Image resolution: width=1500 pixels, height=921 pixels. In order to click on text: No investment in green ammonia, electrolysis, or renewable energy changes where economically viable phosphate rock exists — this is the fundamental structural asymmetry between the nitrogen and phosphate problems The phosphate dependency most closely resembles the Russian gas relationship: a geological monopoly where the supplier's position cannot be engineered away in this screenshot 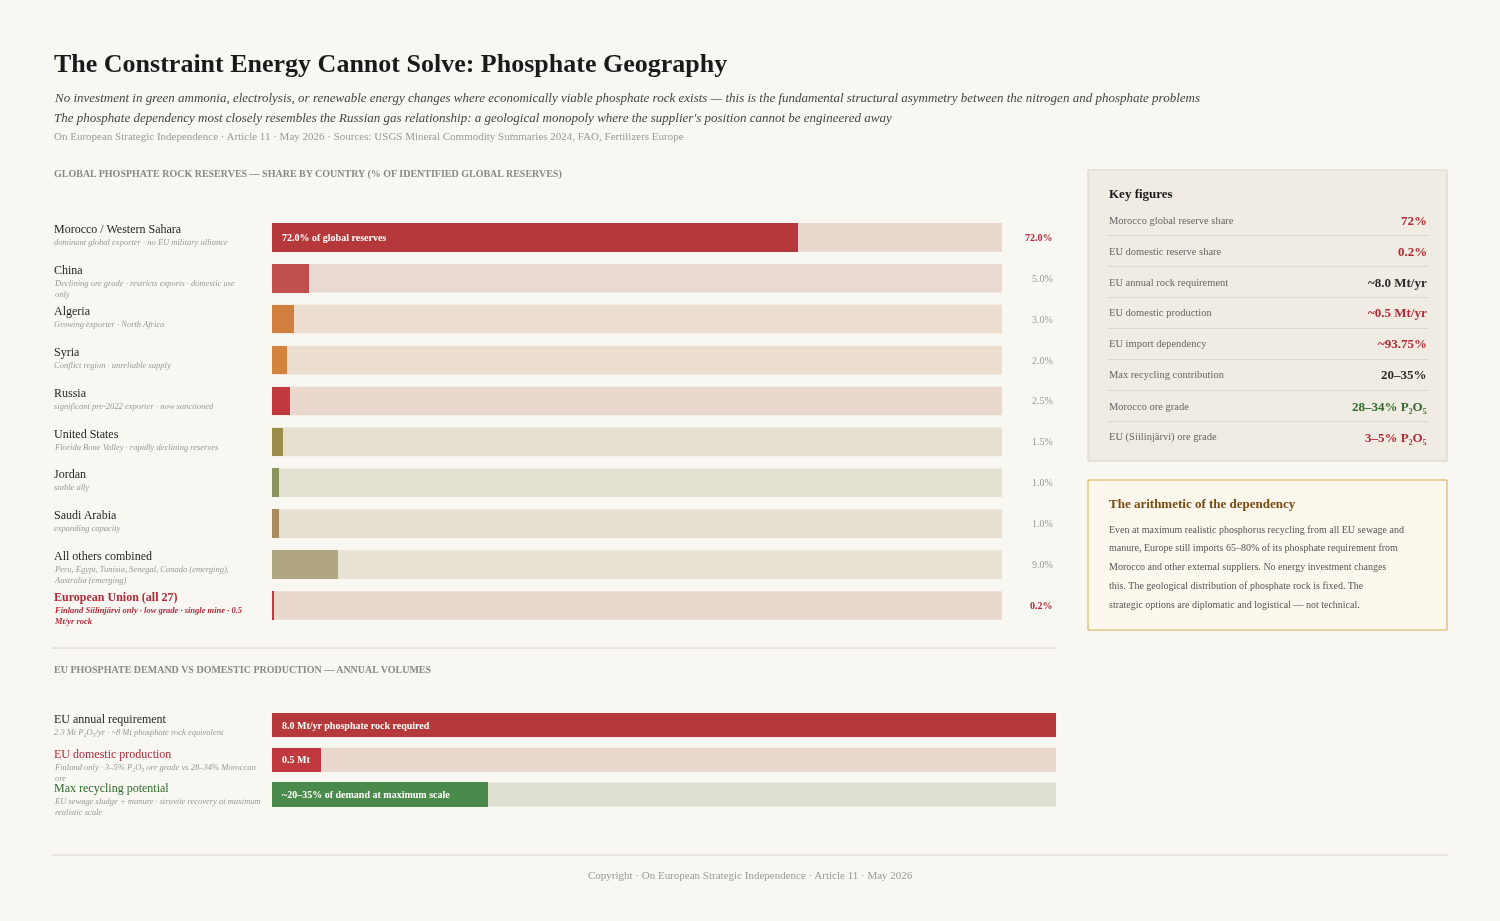, I will do `click(627, 107)`.